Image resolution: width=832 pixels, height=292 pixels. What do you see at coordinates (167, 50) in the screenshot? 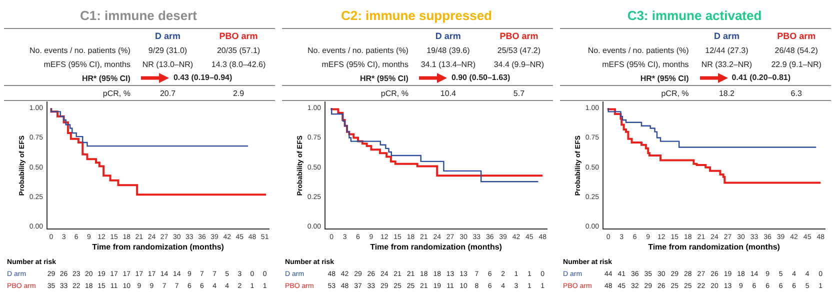
I see `text: 9/29 (31.0)` at bounding box center [167, 50].